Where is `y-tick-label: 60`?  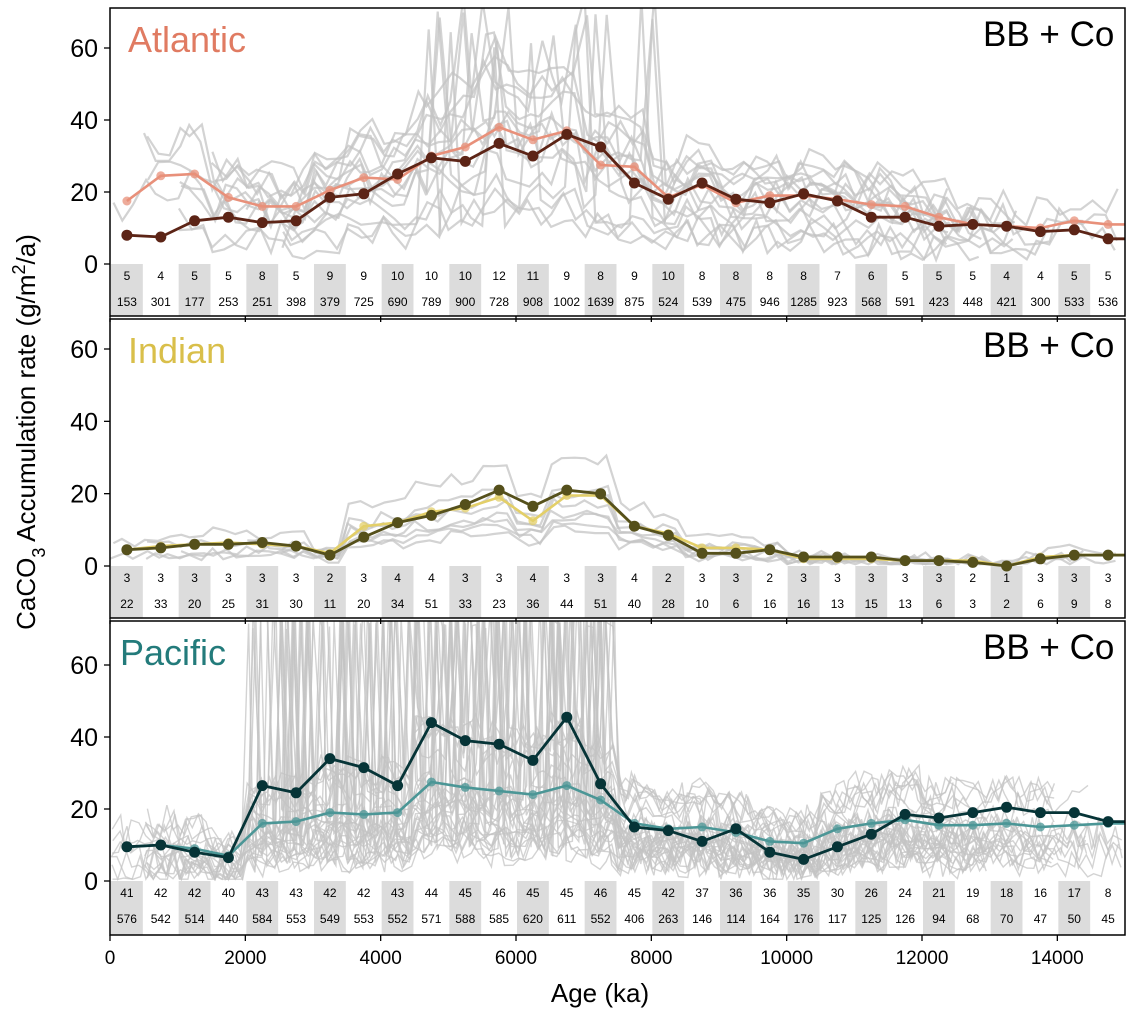
y-tick-label: 60 is located at coordinates (84, 350).